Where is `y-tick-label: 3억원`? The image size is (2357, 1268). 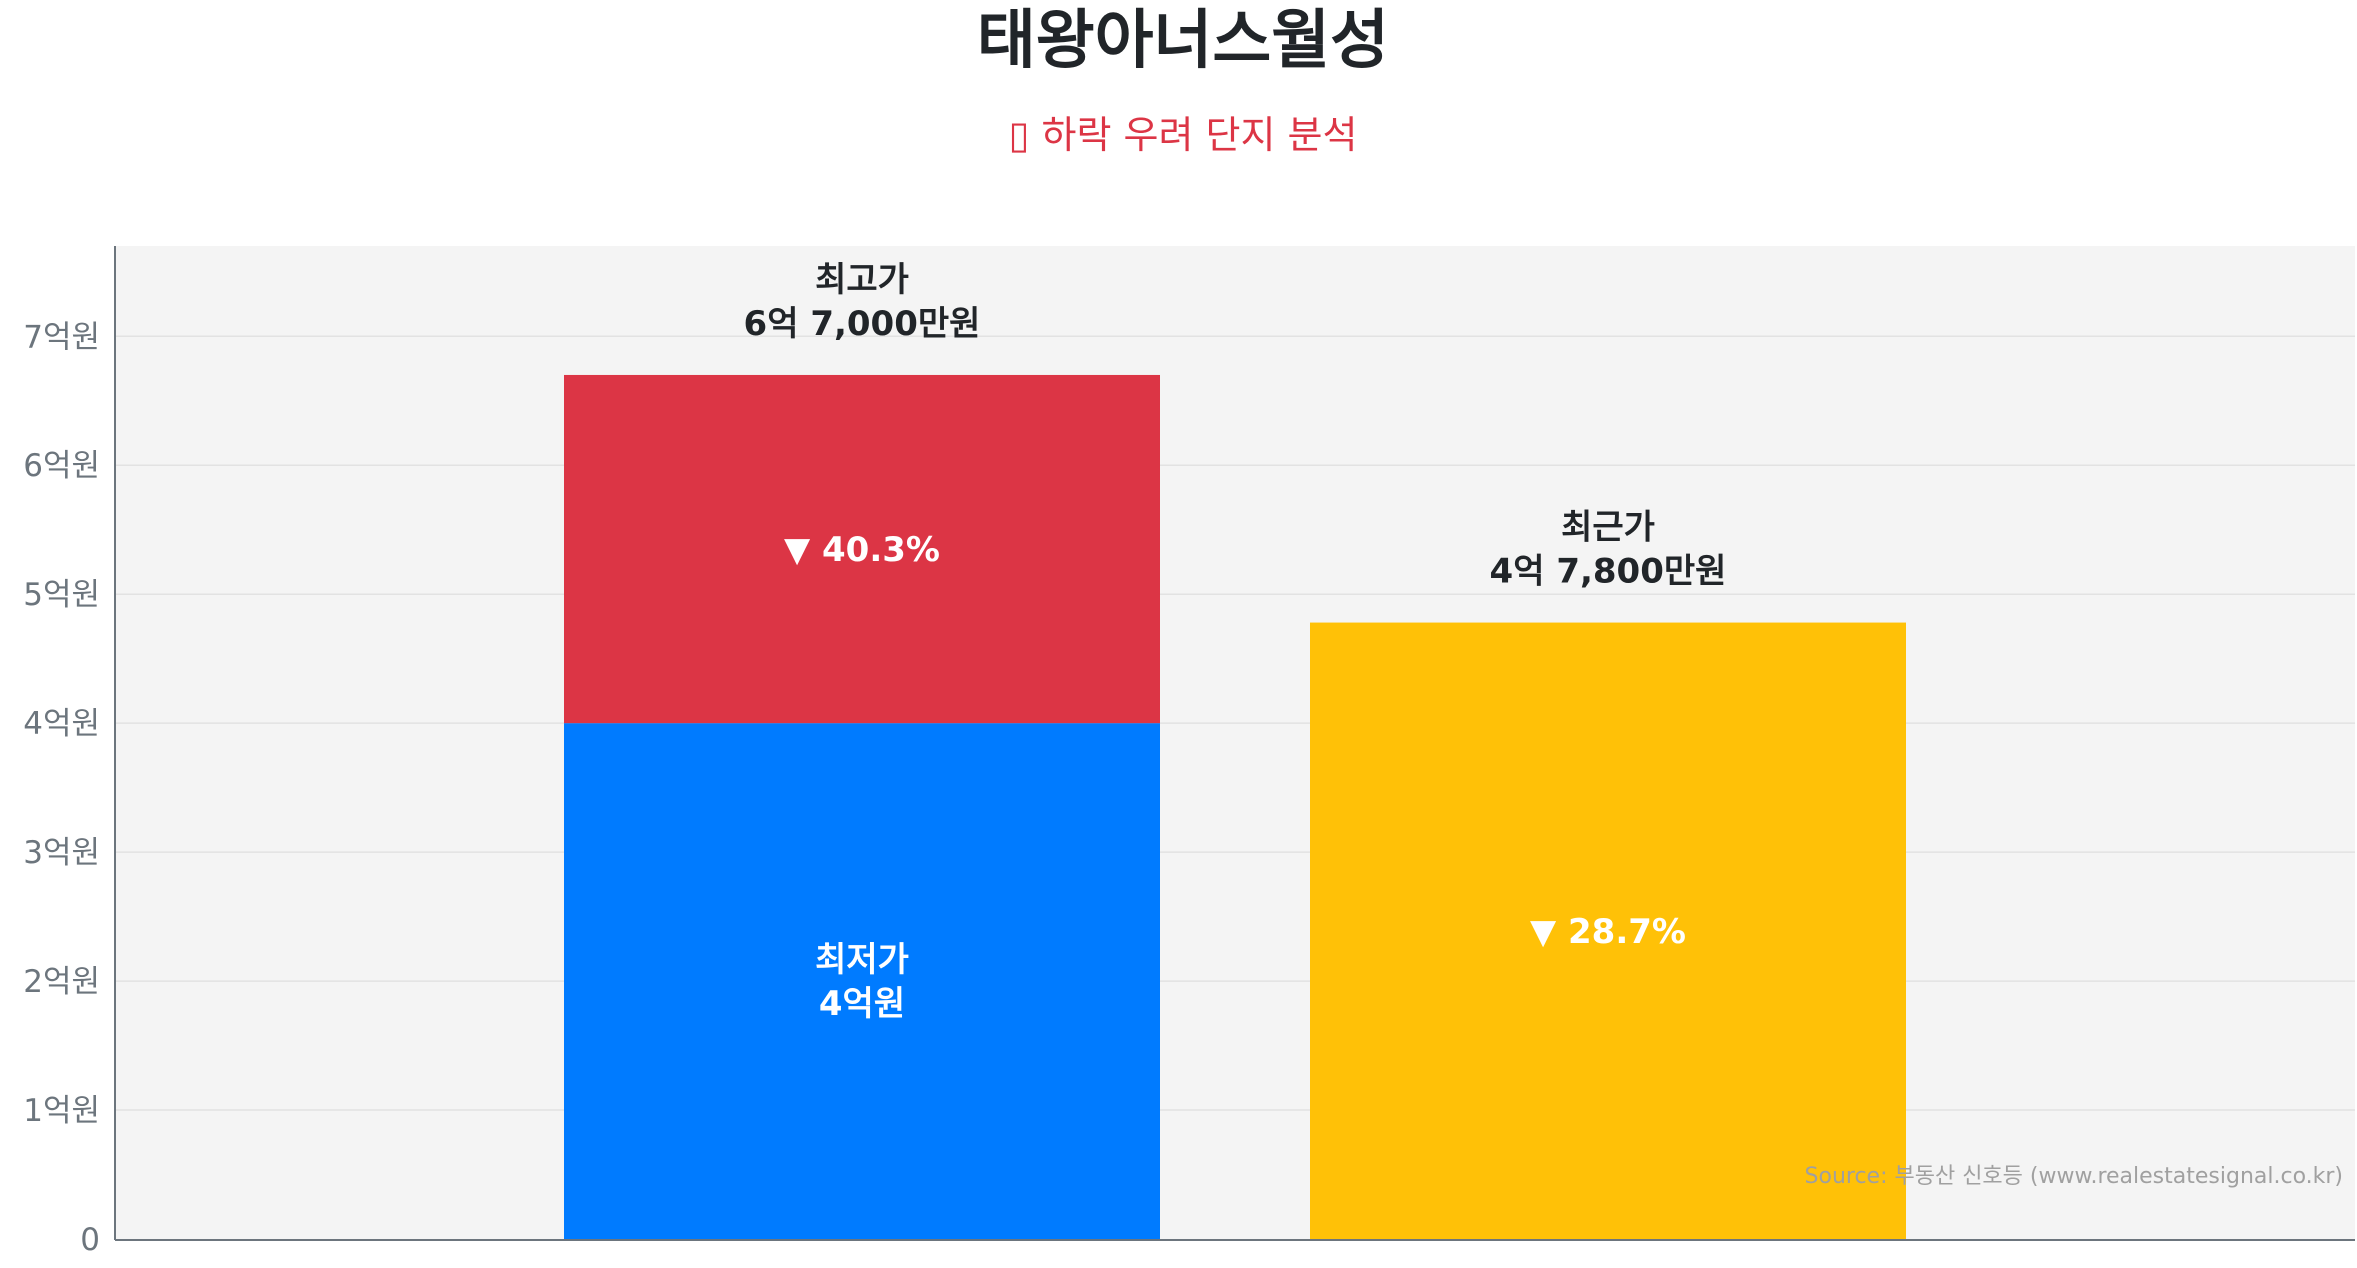 y-tick-label: 3억원 is located at coordinates (61, 853).